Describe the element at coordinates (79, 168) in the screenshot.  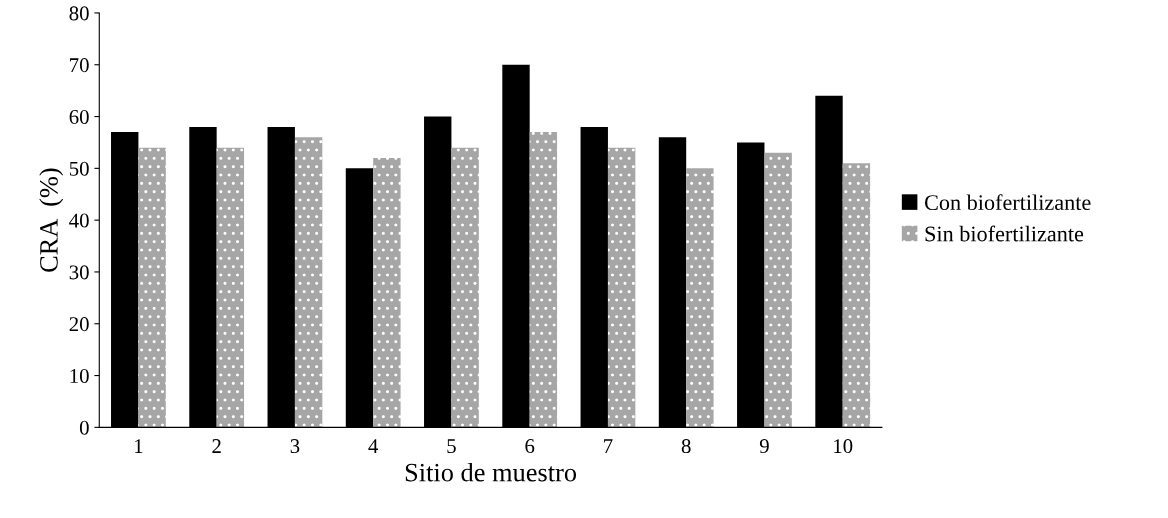
I see `y-tick-label: 50` at that location.